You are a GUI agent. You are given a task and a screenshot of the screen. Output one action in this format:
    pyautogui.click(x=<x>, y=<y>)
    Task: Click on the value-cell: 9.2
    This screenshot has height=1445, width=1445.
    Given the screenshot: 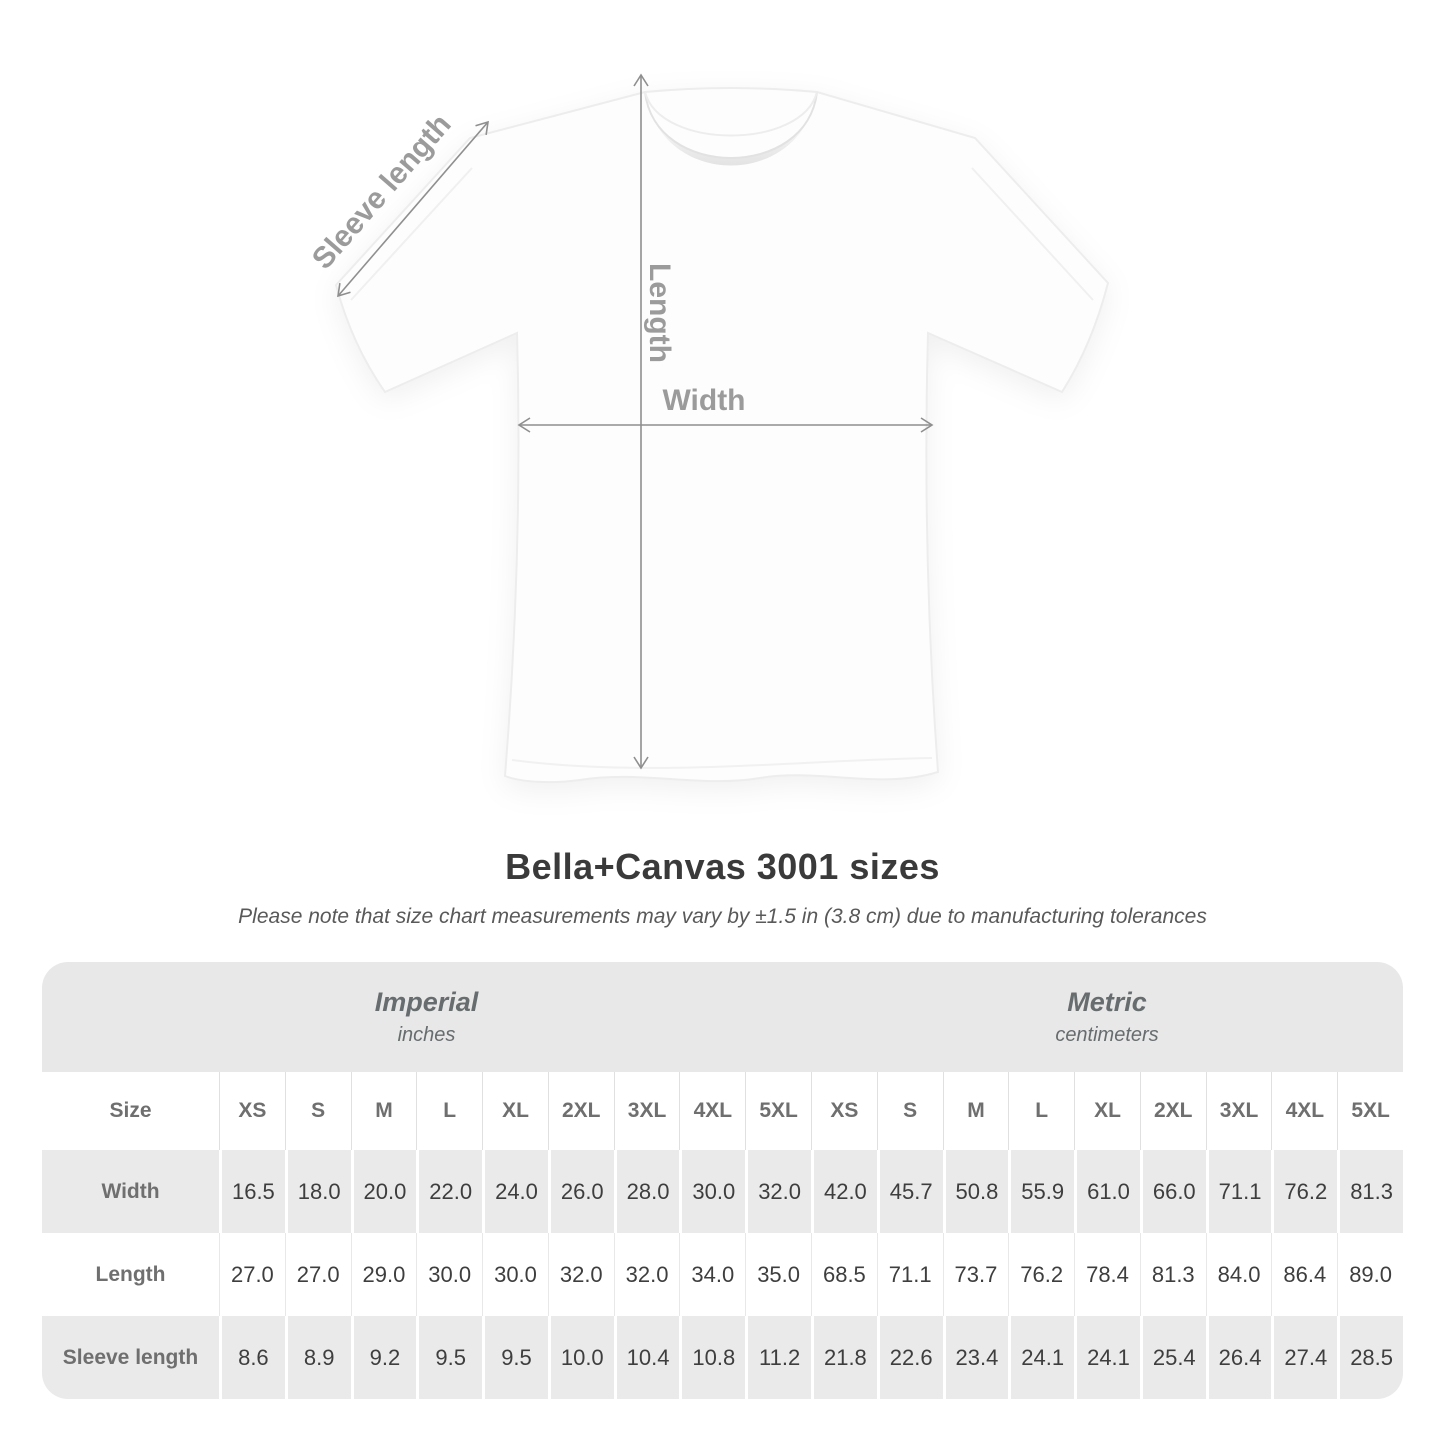 What is the action you would take?
    pyautogui.click(x=383, y=1357)
    